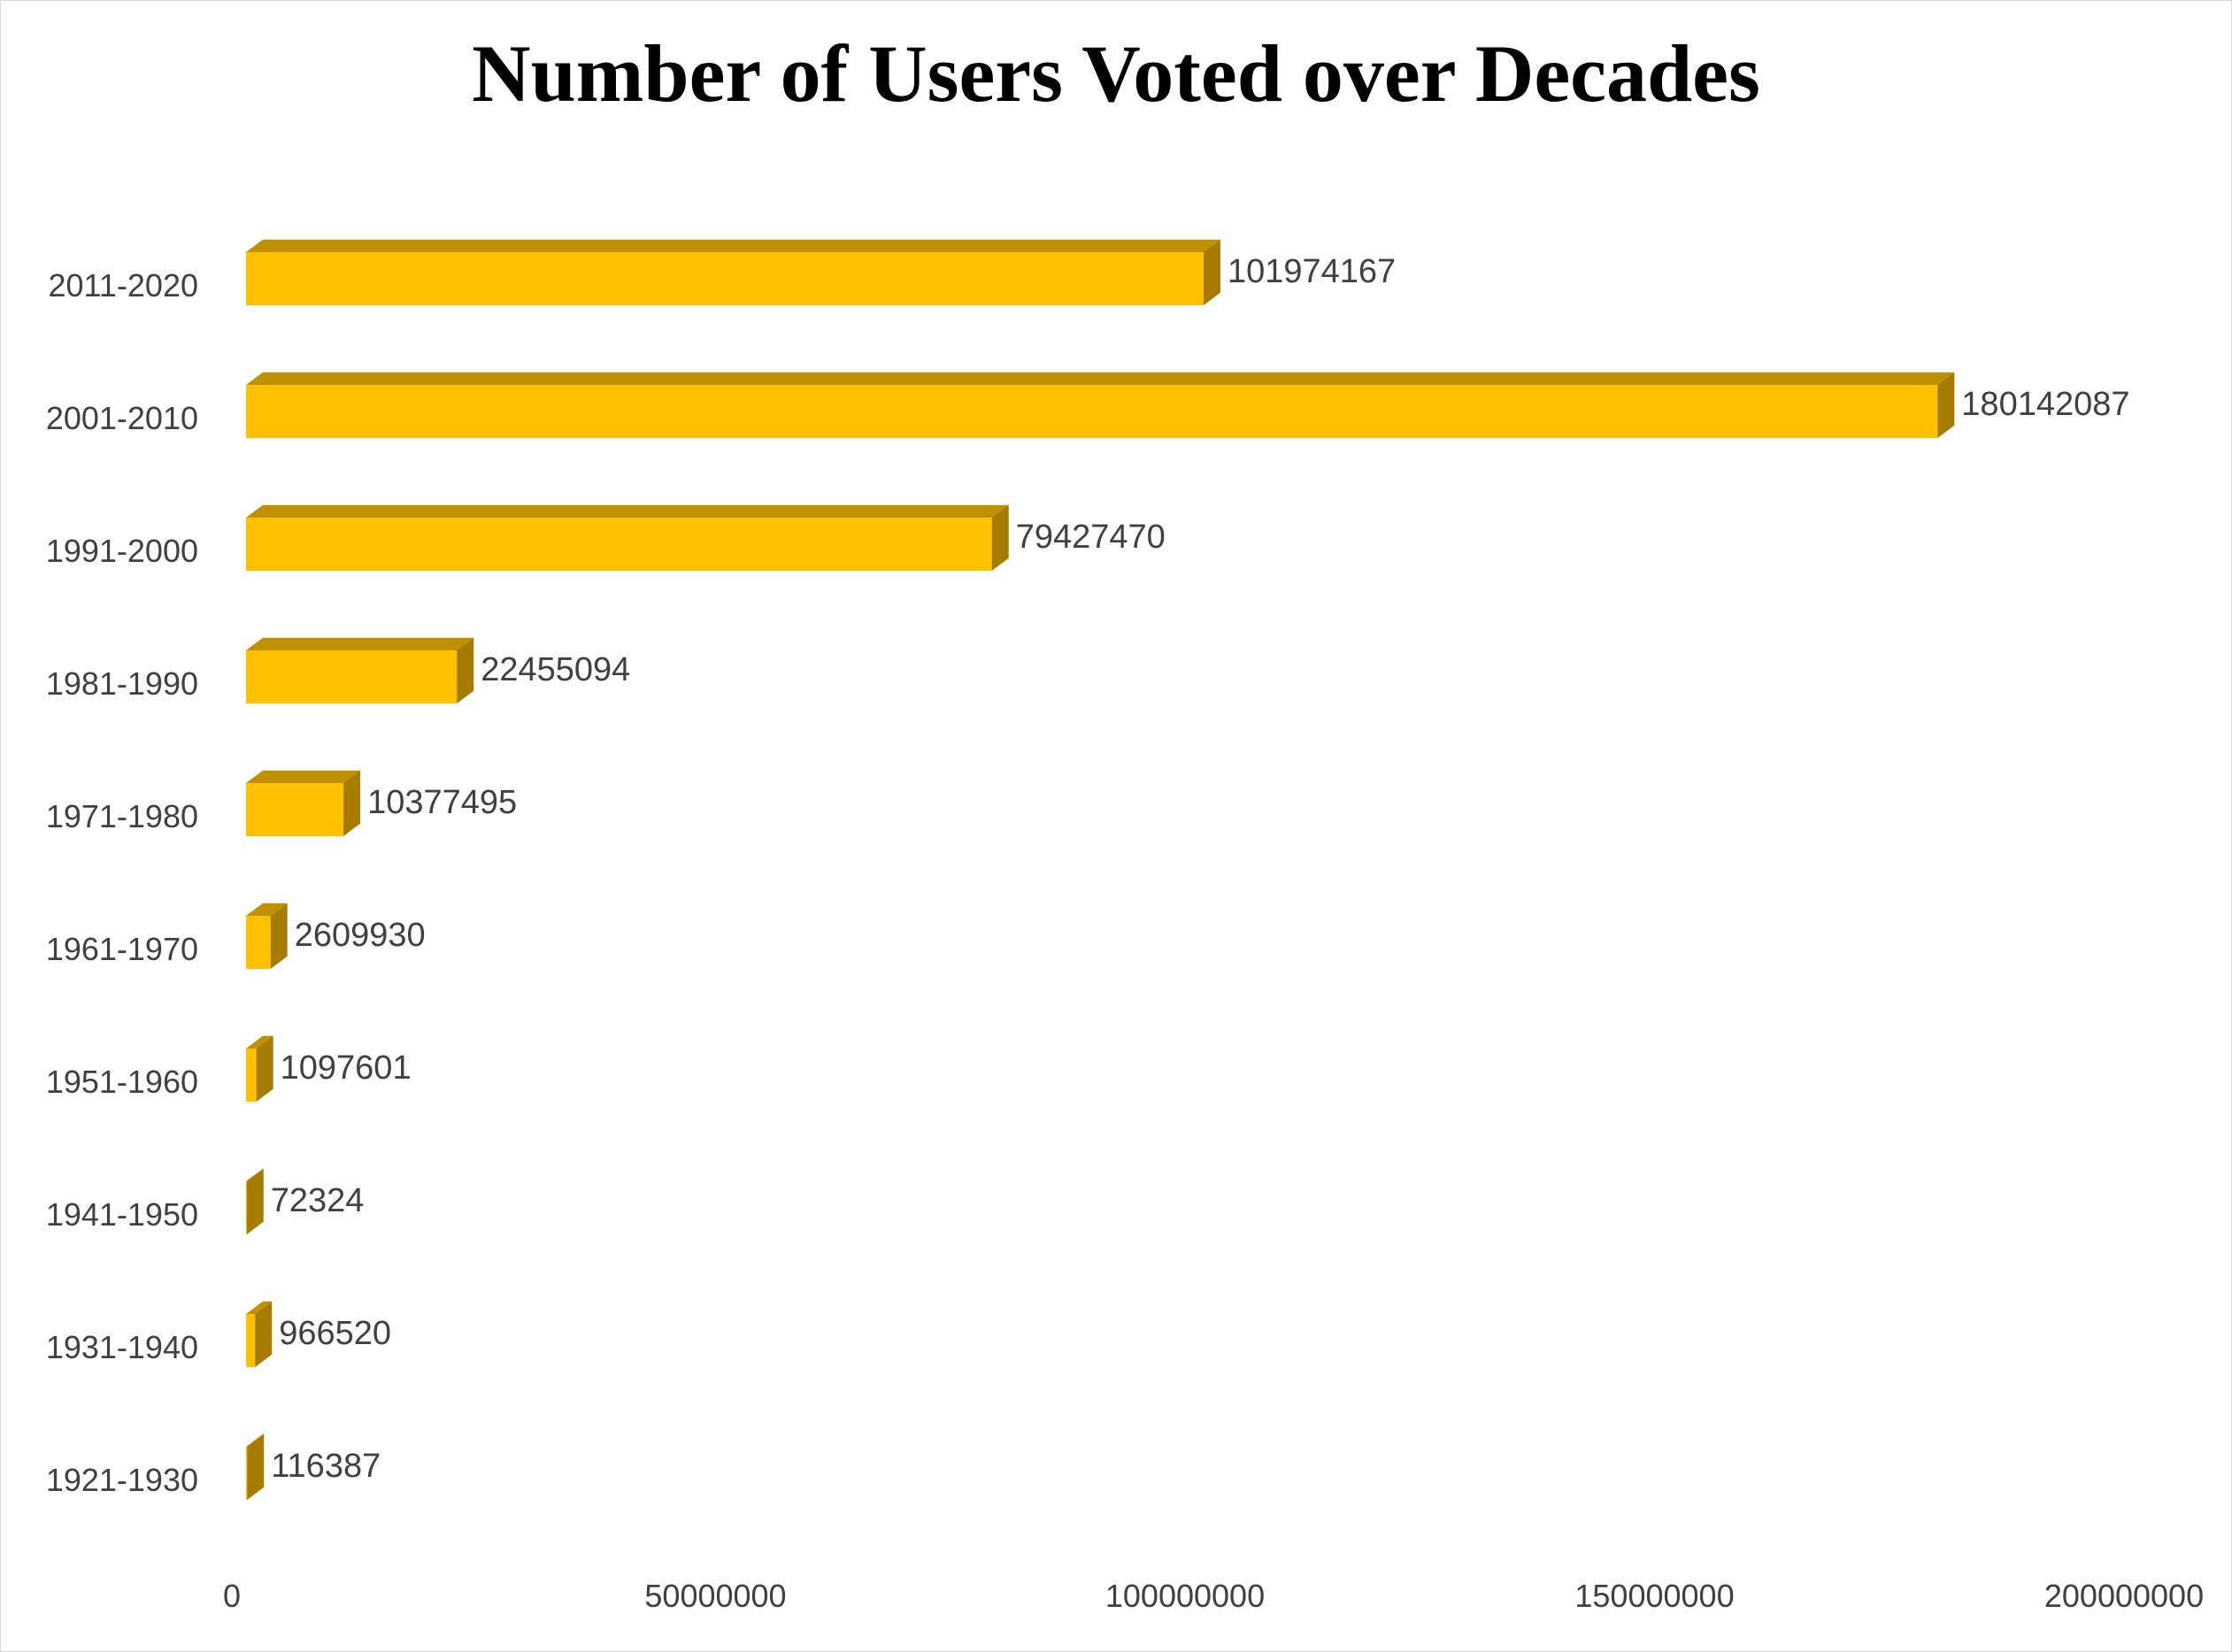 The image size is (2232, 1652). What do you see at coordinates (352, 676) in the screenshot?
I see `bar-front-1981-1990` at bounding box center [352, 676].